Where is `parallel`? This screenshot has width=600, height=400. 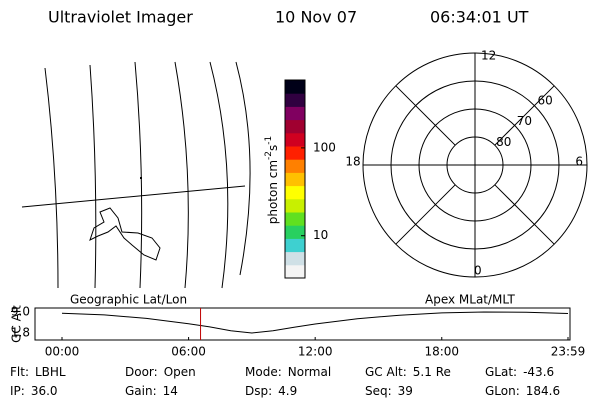
parallel is located at coordinates (133, 196).